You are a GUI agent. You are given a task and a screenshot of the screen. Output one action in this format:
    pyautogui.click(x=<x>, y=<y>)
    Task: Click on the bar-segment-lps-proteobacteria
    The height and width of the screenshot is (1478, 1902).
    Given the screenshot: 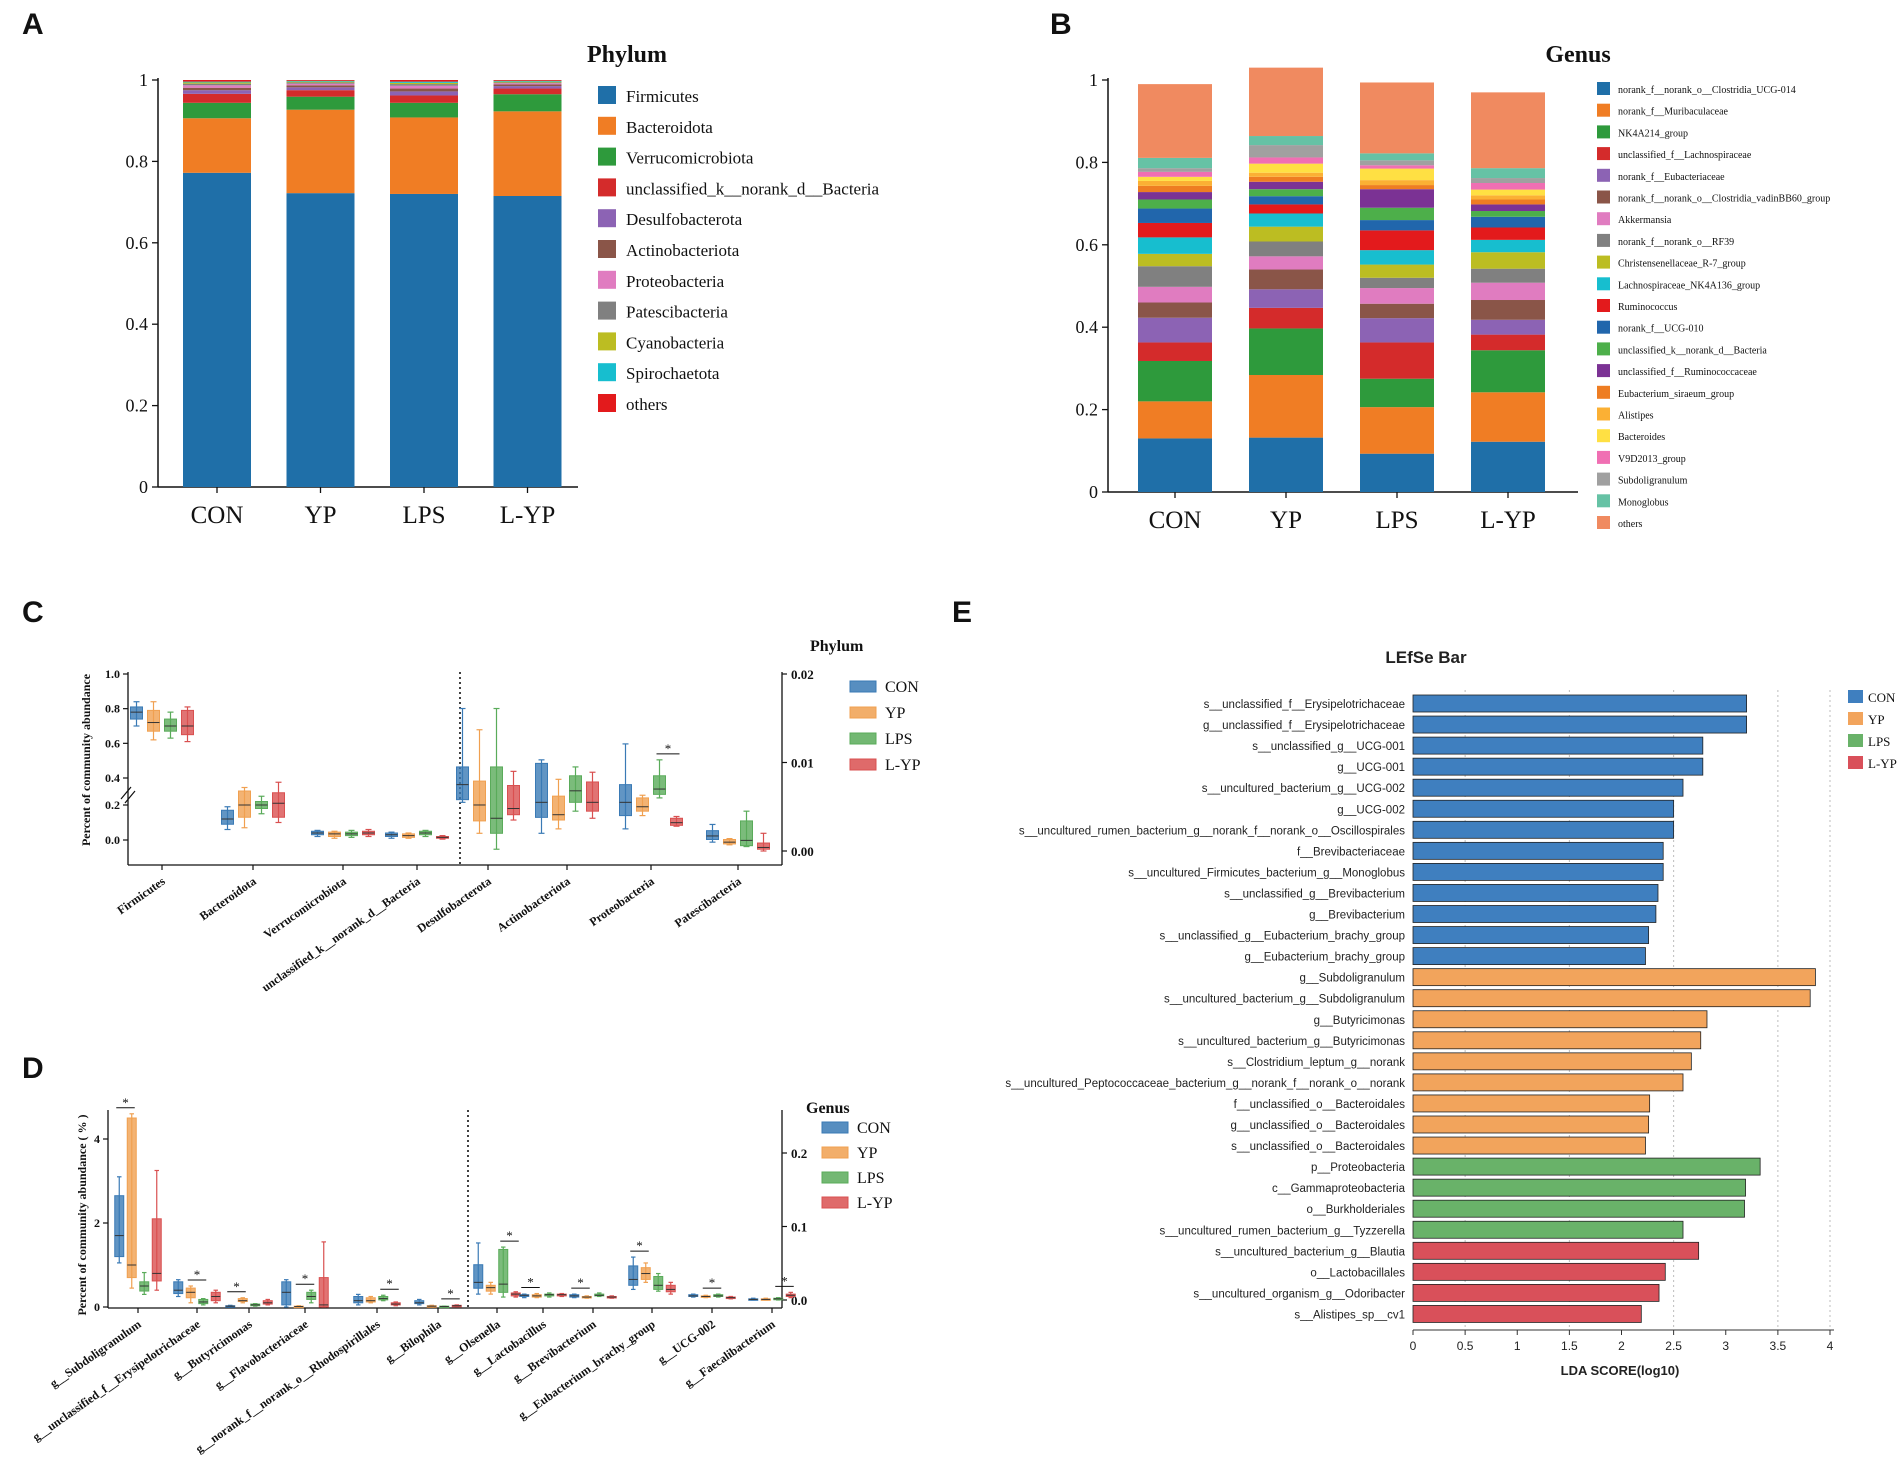 What is the action you would take?
    pyautogui.click(x=424, y=87)
    